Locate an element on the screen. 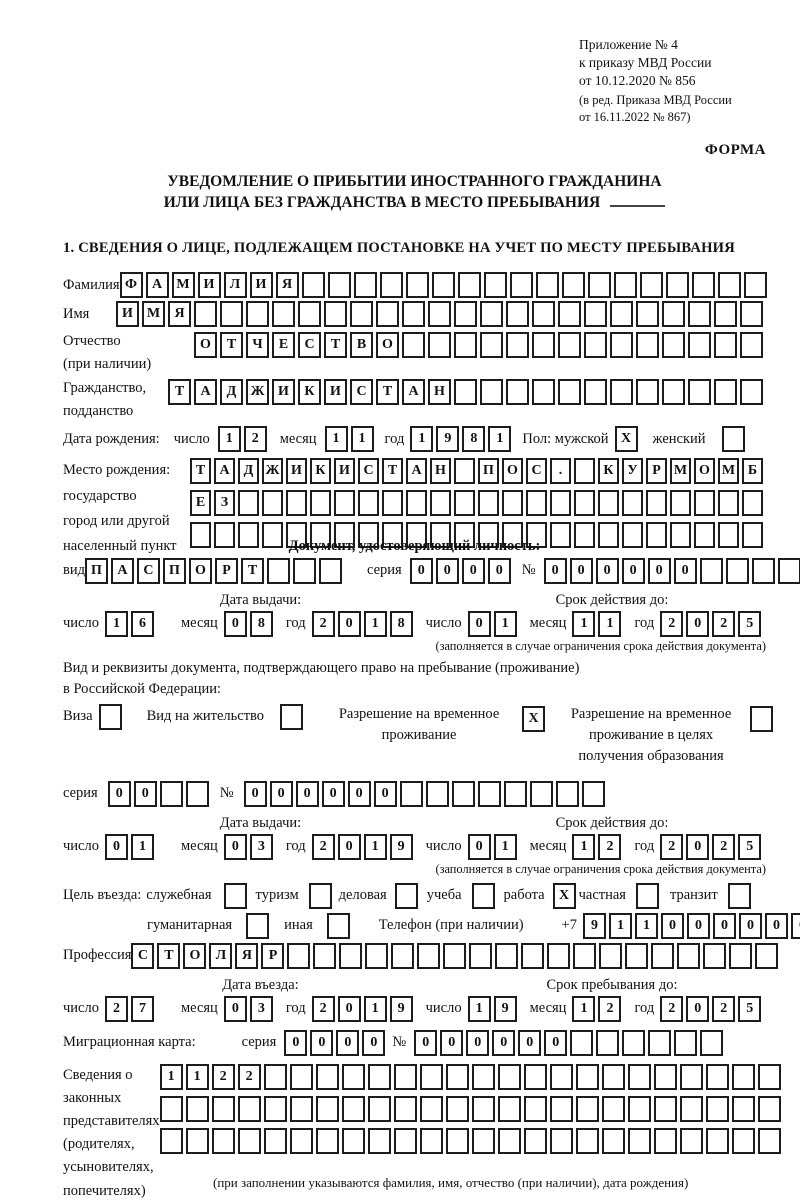  cell: И is located at coordinates (344, 471).